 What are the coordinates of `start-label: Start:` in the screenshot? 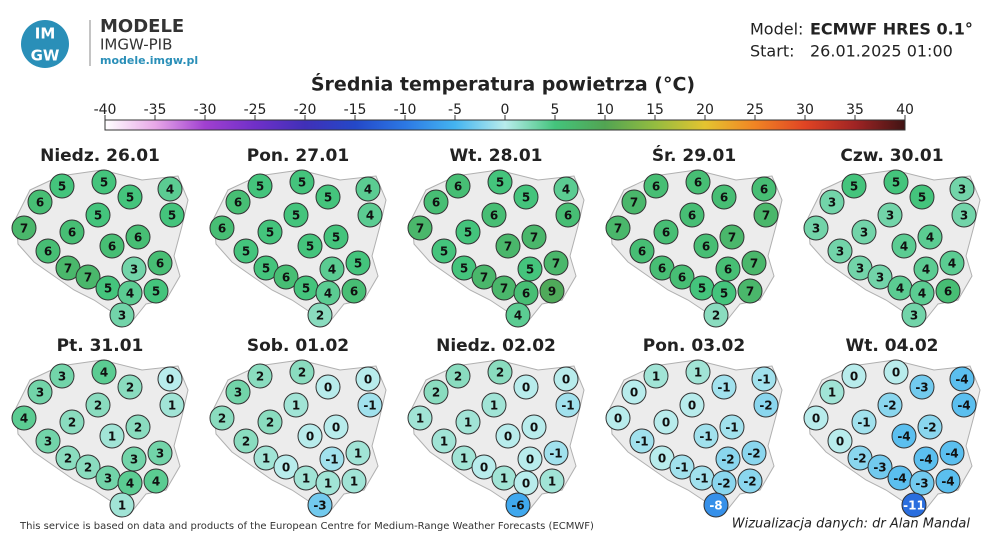 It's located at (772, 51).